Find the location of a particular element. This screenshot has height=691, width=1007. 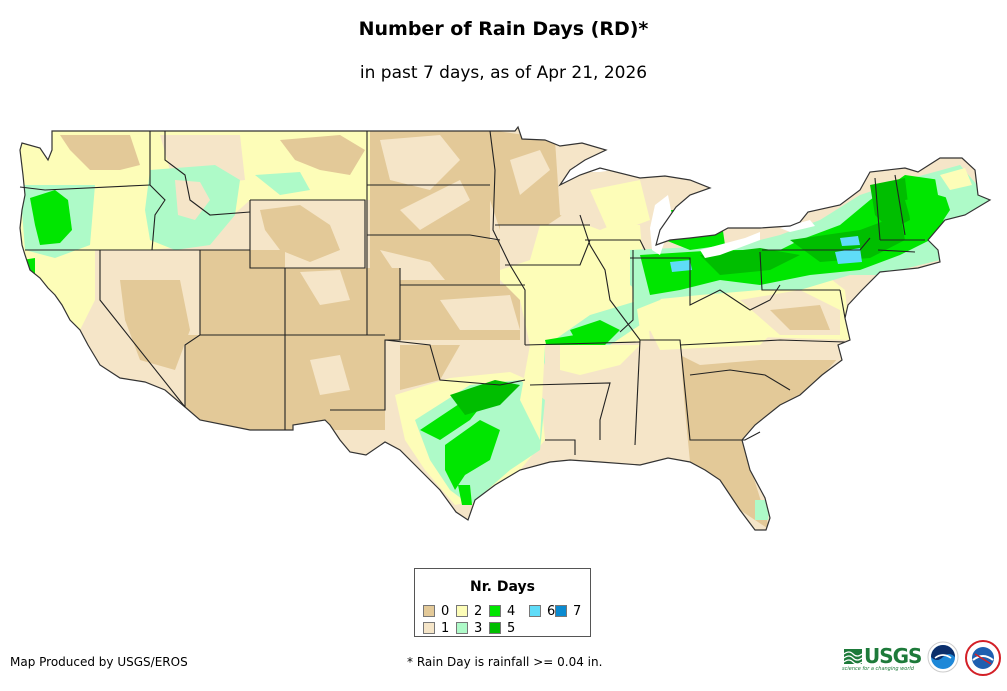

legend-item-2: 2 is located at coordinates (469, 611).